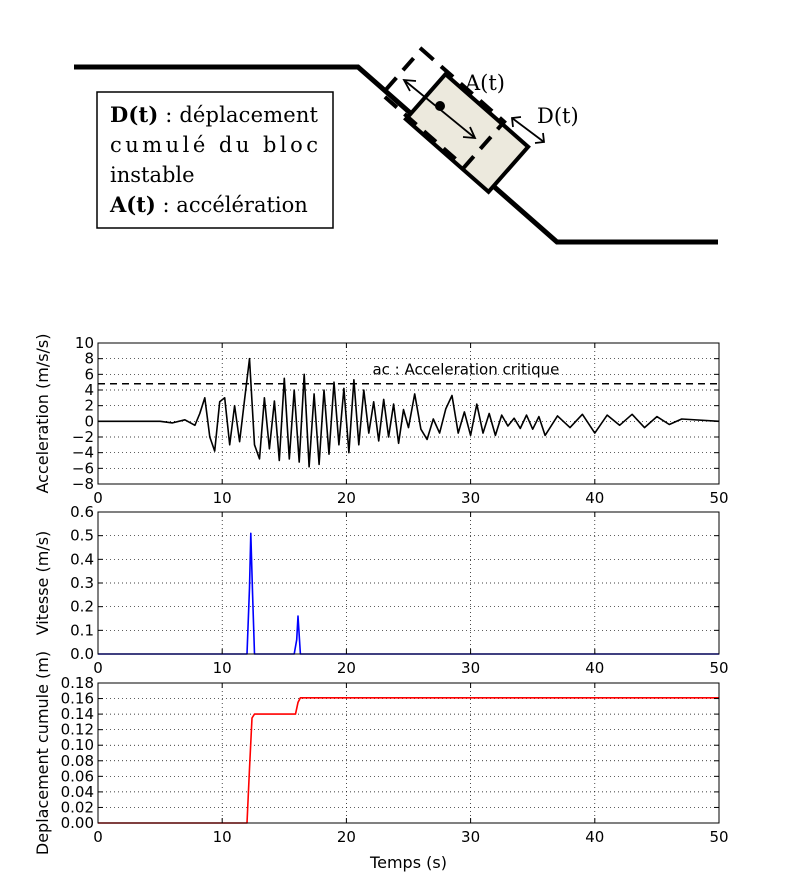 The image size is (797, 883). Describe the element at coordinates (82, 583) in the screenshot. I see `y-tick-label: 0.3` at that location.